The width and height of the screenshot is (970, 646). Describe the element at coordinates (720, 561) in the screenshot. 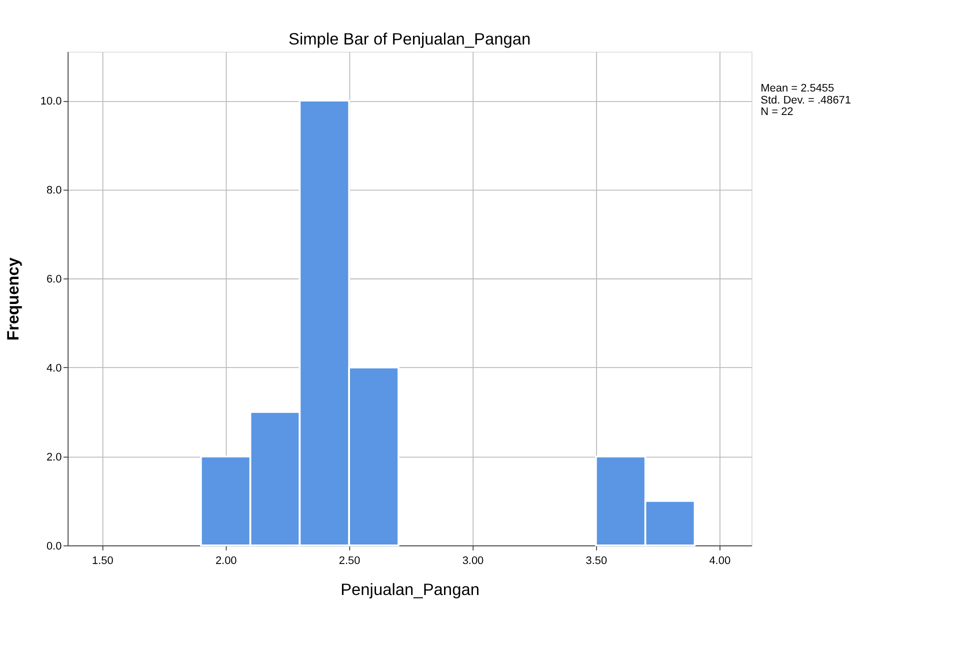

I see `x-tick-label: 4.00` at that location.